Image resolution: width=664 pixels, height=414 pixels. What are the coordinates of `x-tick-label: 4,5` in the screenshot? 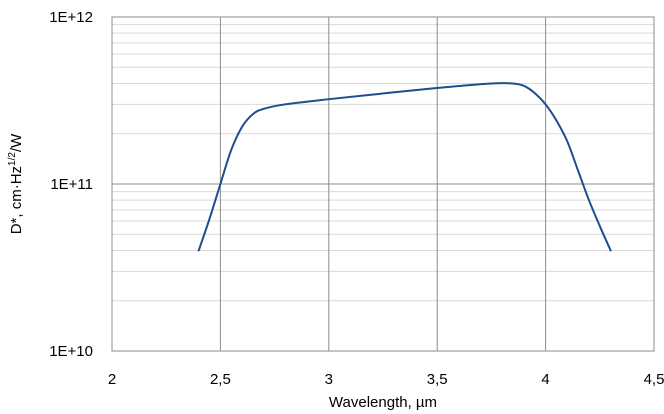 It's located at (654, 379).